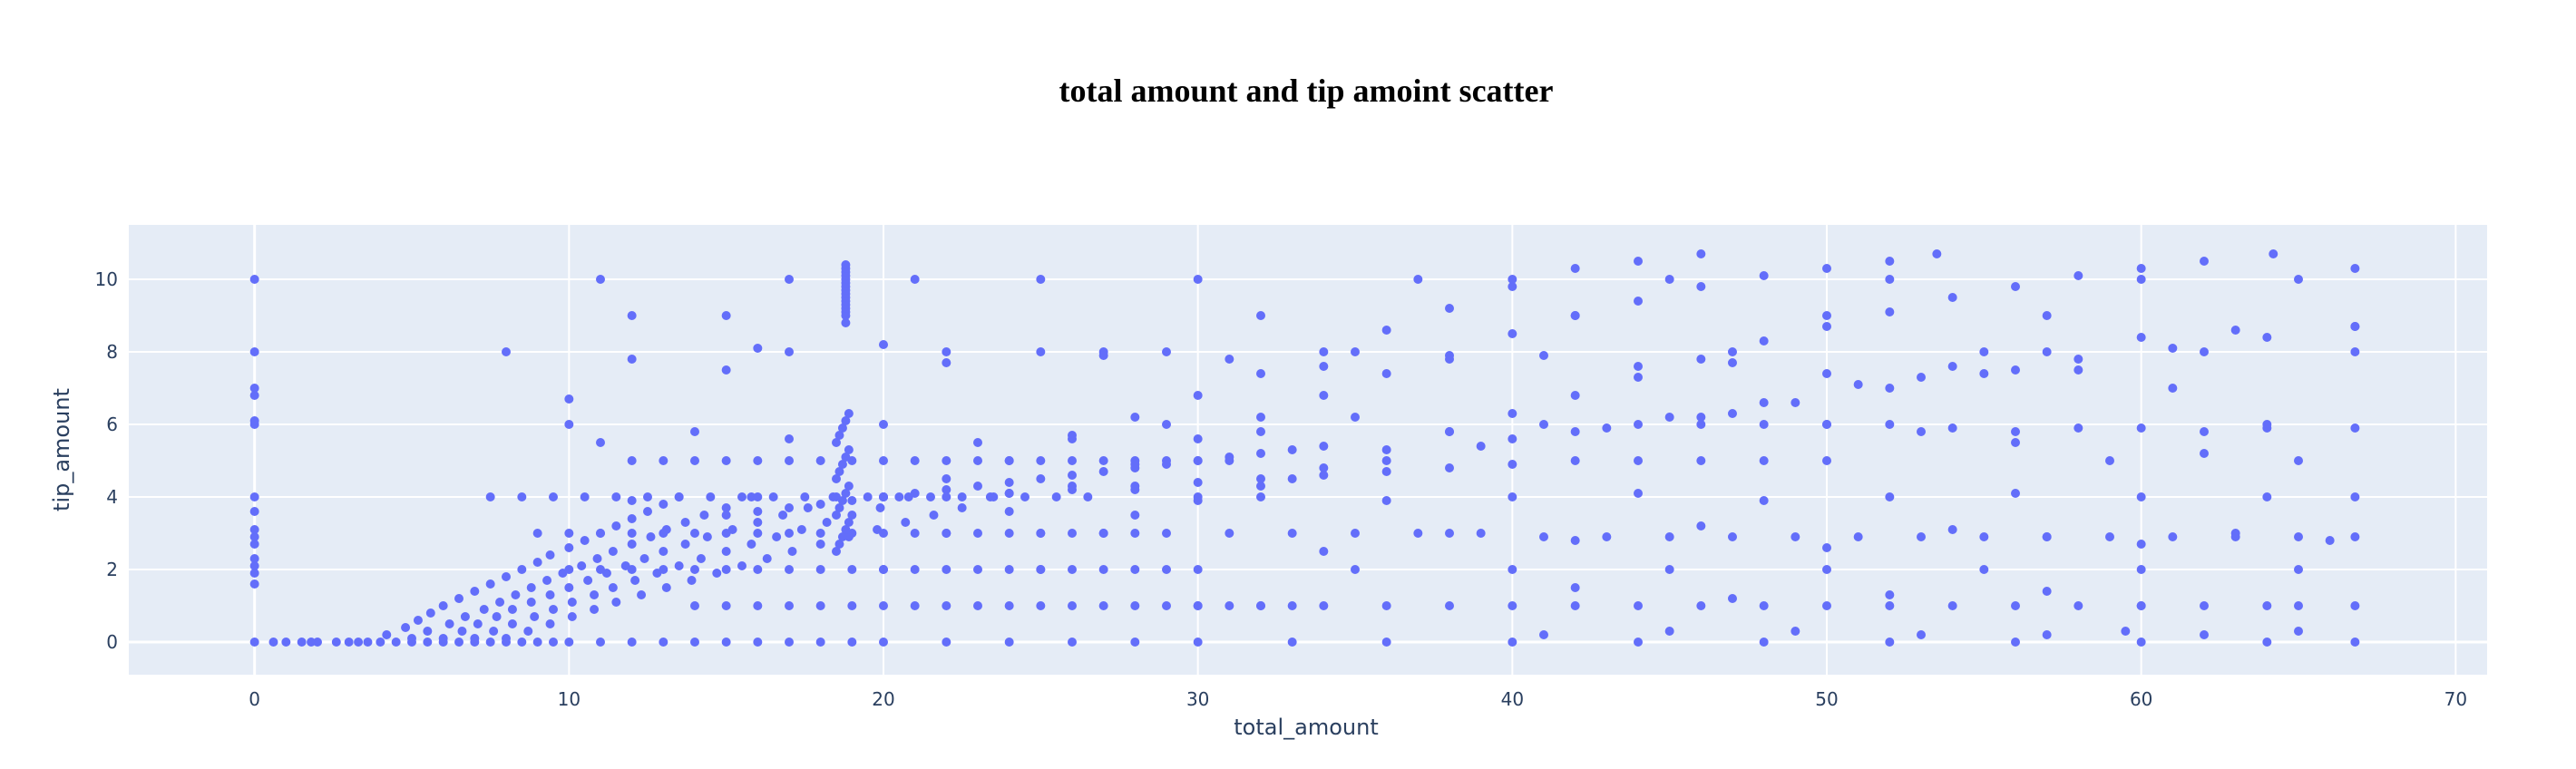 The height and width of the screenshot is (769, 2576). I want to click on x-tick-label: 60, so click(2141, 699).